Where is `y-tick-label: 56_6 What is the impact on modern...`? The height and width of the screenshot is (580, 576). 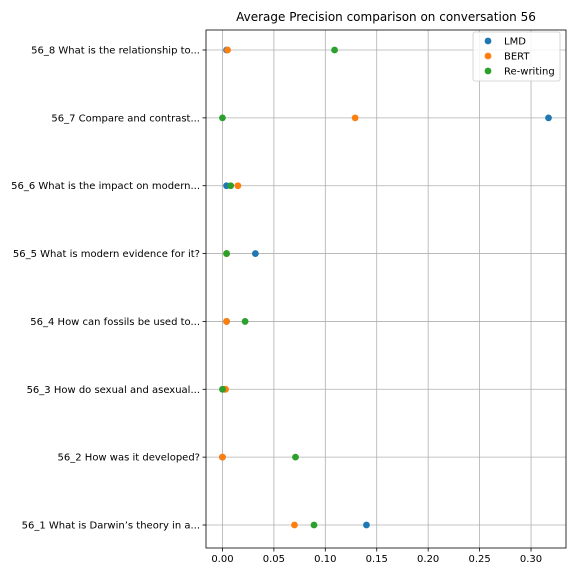
y-tick-label: 56_6 What is the impact on modern... is located at coordinates (105, 186).